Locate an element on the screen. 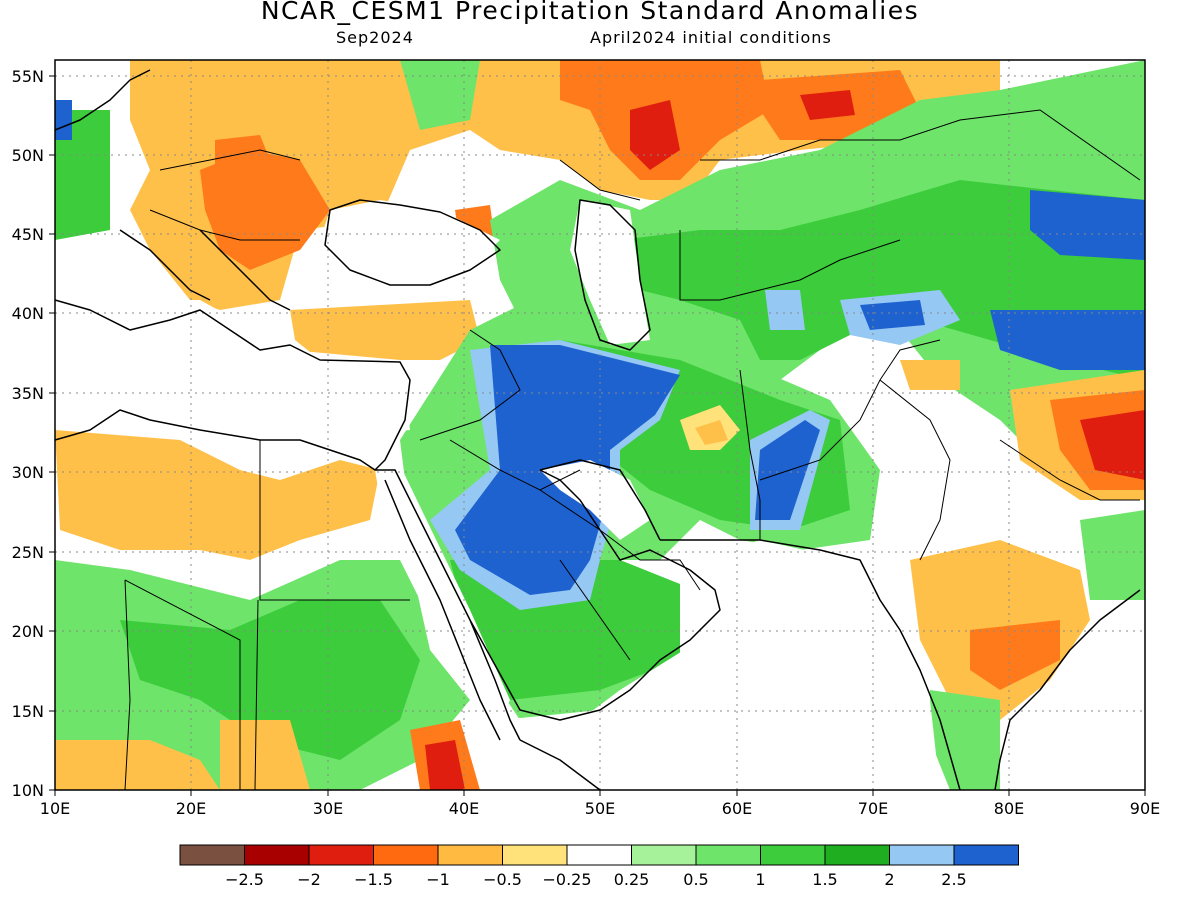 This screenshot has width=1200, height=900. colorbar-labels: −2.5 −2 −1.5 −1 −0.5 −0.25 0.25 0.5 1 1.5 2 2.5 is located at coordinates (596, 879).